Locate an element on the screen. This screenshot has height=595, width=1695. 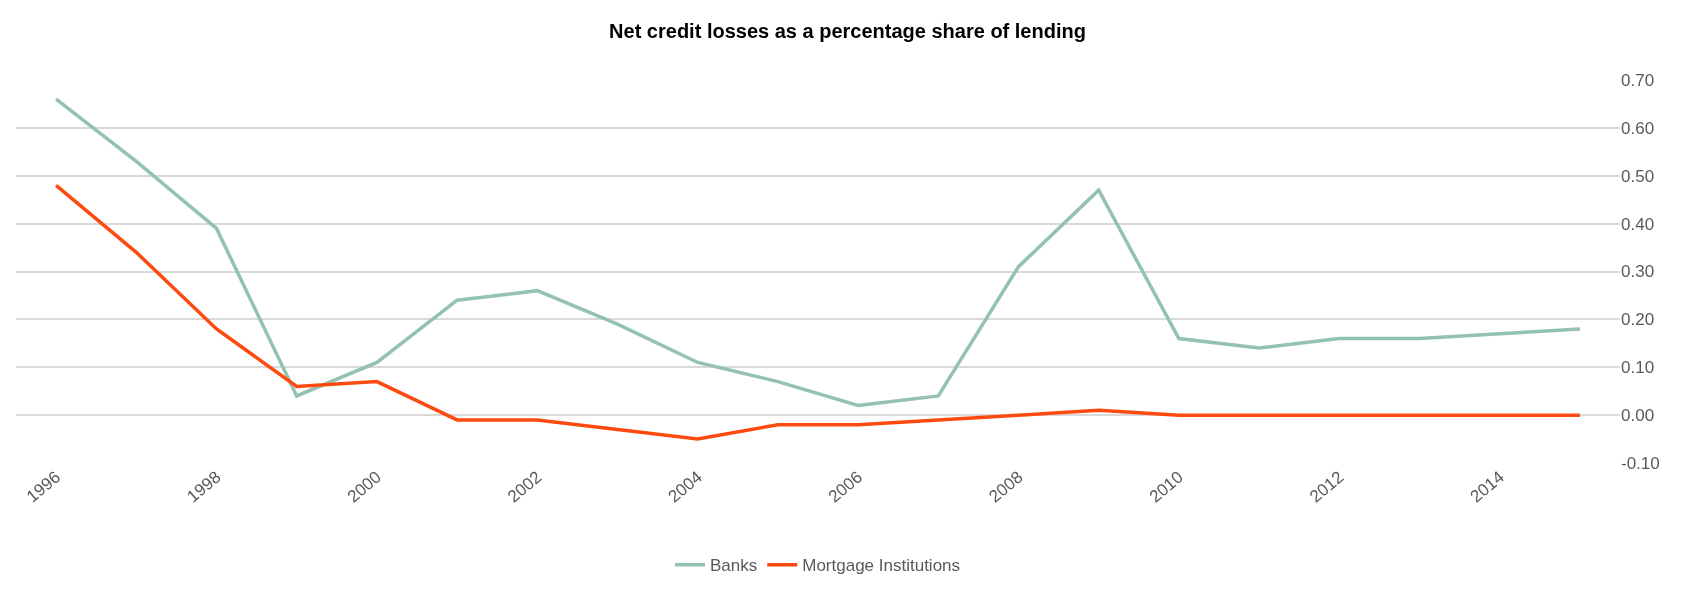
y-tick-label: 0.70 is located at coordinates (1638, 80).